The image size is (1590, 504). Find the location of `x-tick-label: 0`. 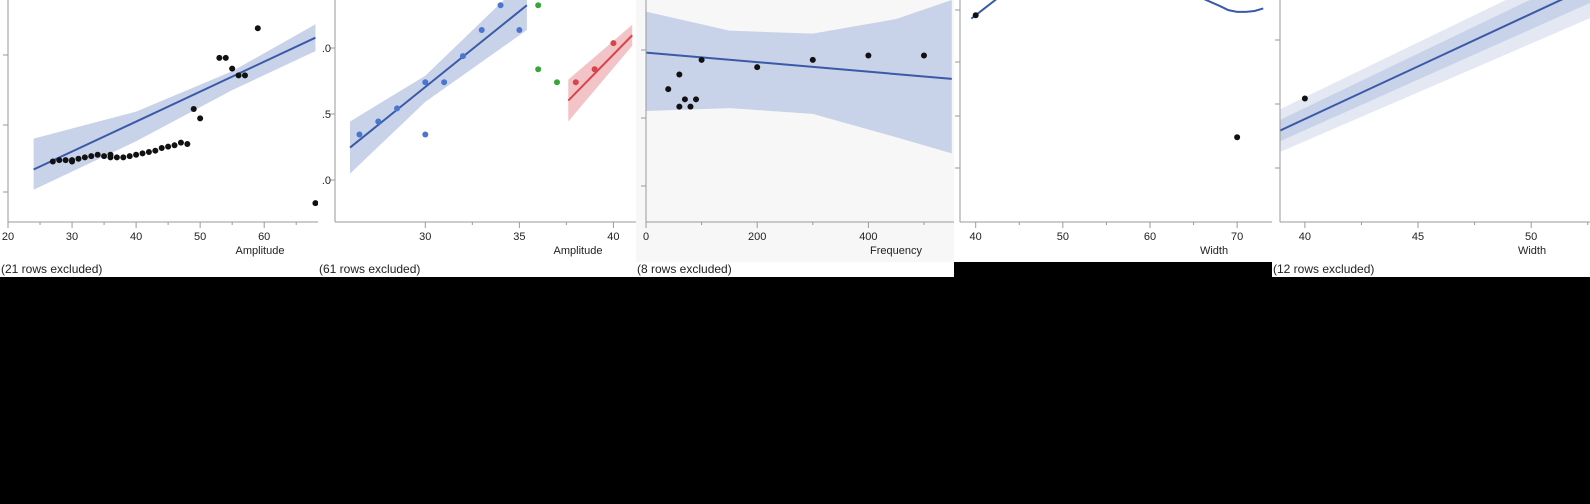

x-tick-label: 0 is located at coordinates (646, 237).